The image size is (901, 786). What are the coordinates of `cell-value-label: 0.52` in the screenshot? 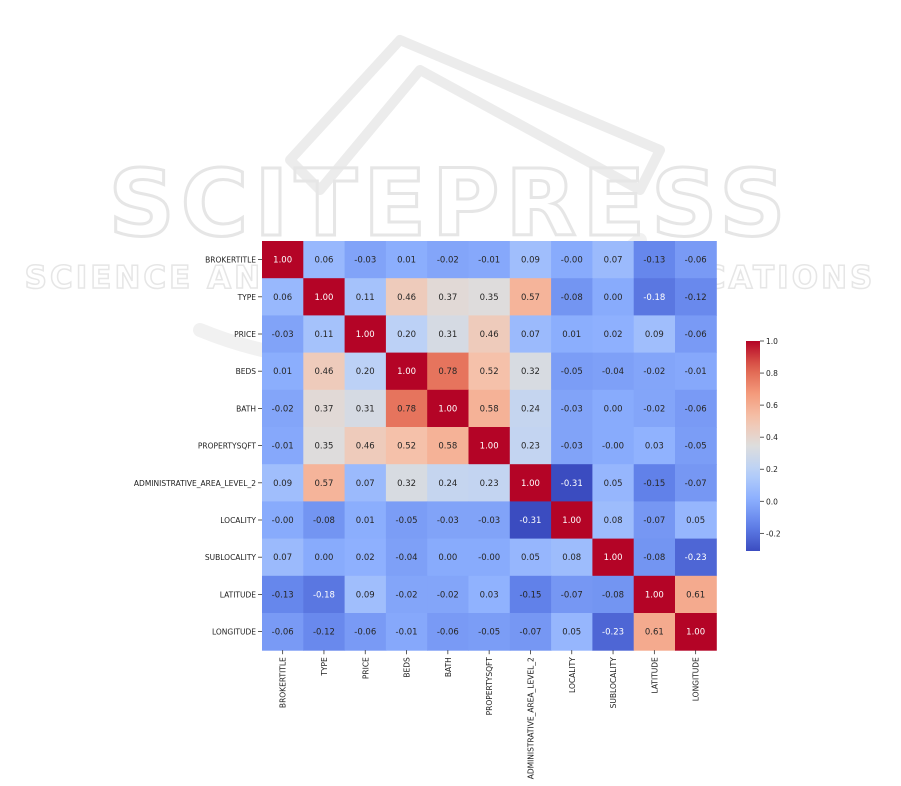 It's located at (489, 372).